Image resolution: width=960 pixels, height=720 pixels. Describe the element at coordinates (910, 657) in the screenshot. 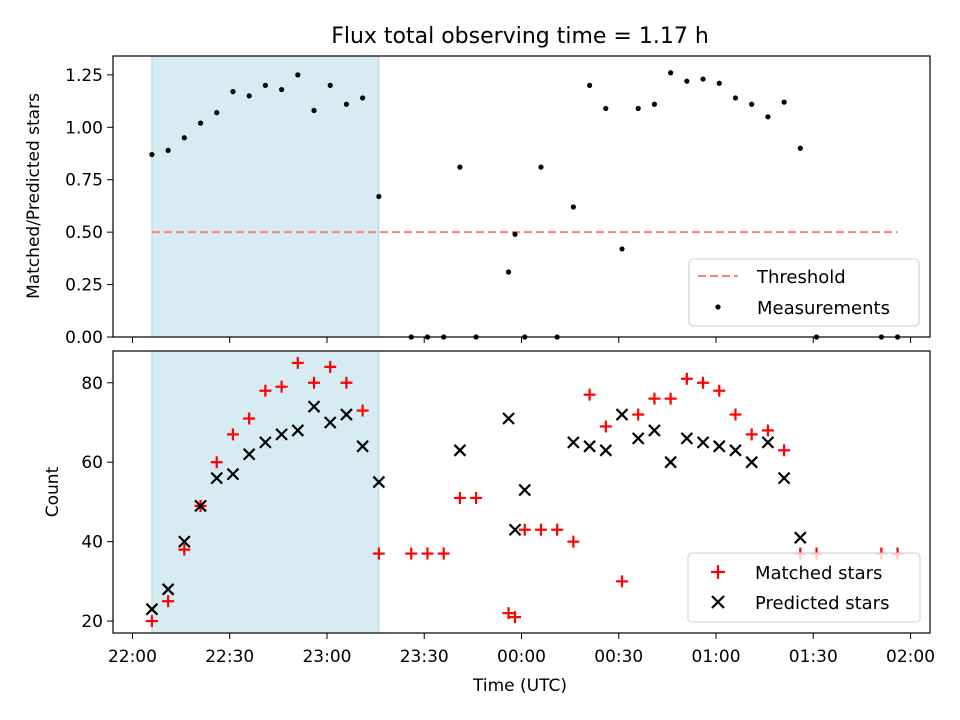

I see `count-x-tick-label: 02:00` at that location.